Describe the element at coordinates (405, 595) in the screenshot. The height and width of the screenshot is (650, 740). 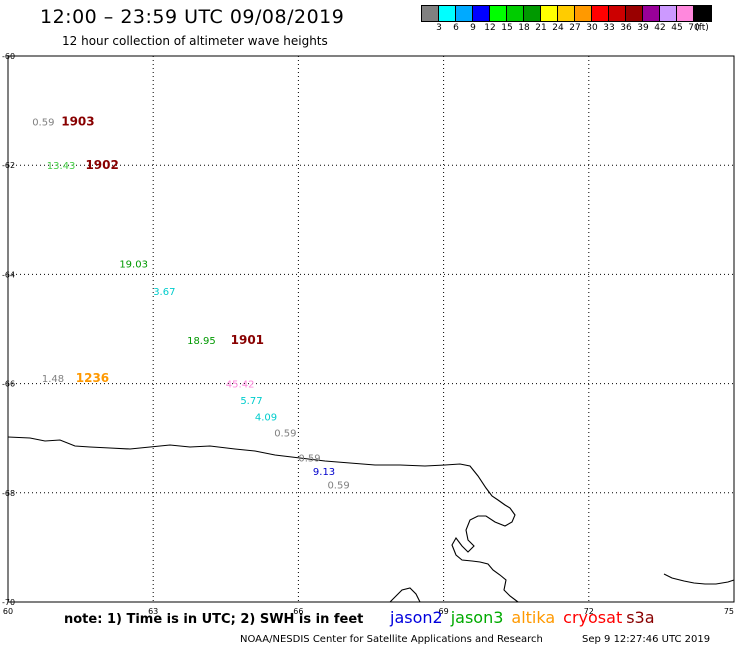
I see `coastline-fragment` at that location.